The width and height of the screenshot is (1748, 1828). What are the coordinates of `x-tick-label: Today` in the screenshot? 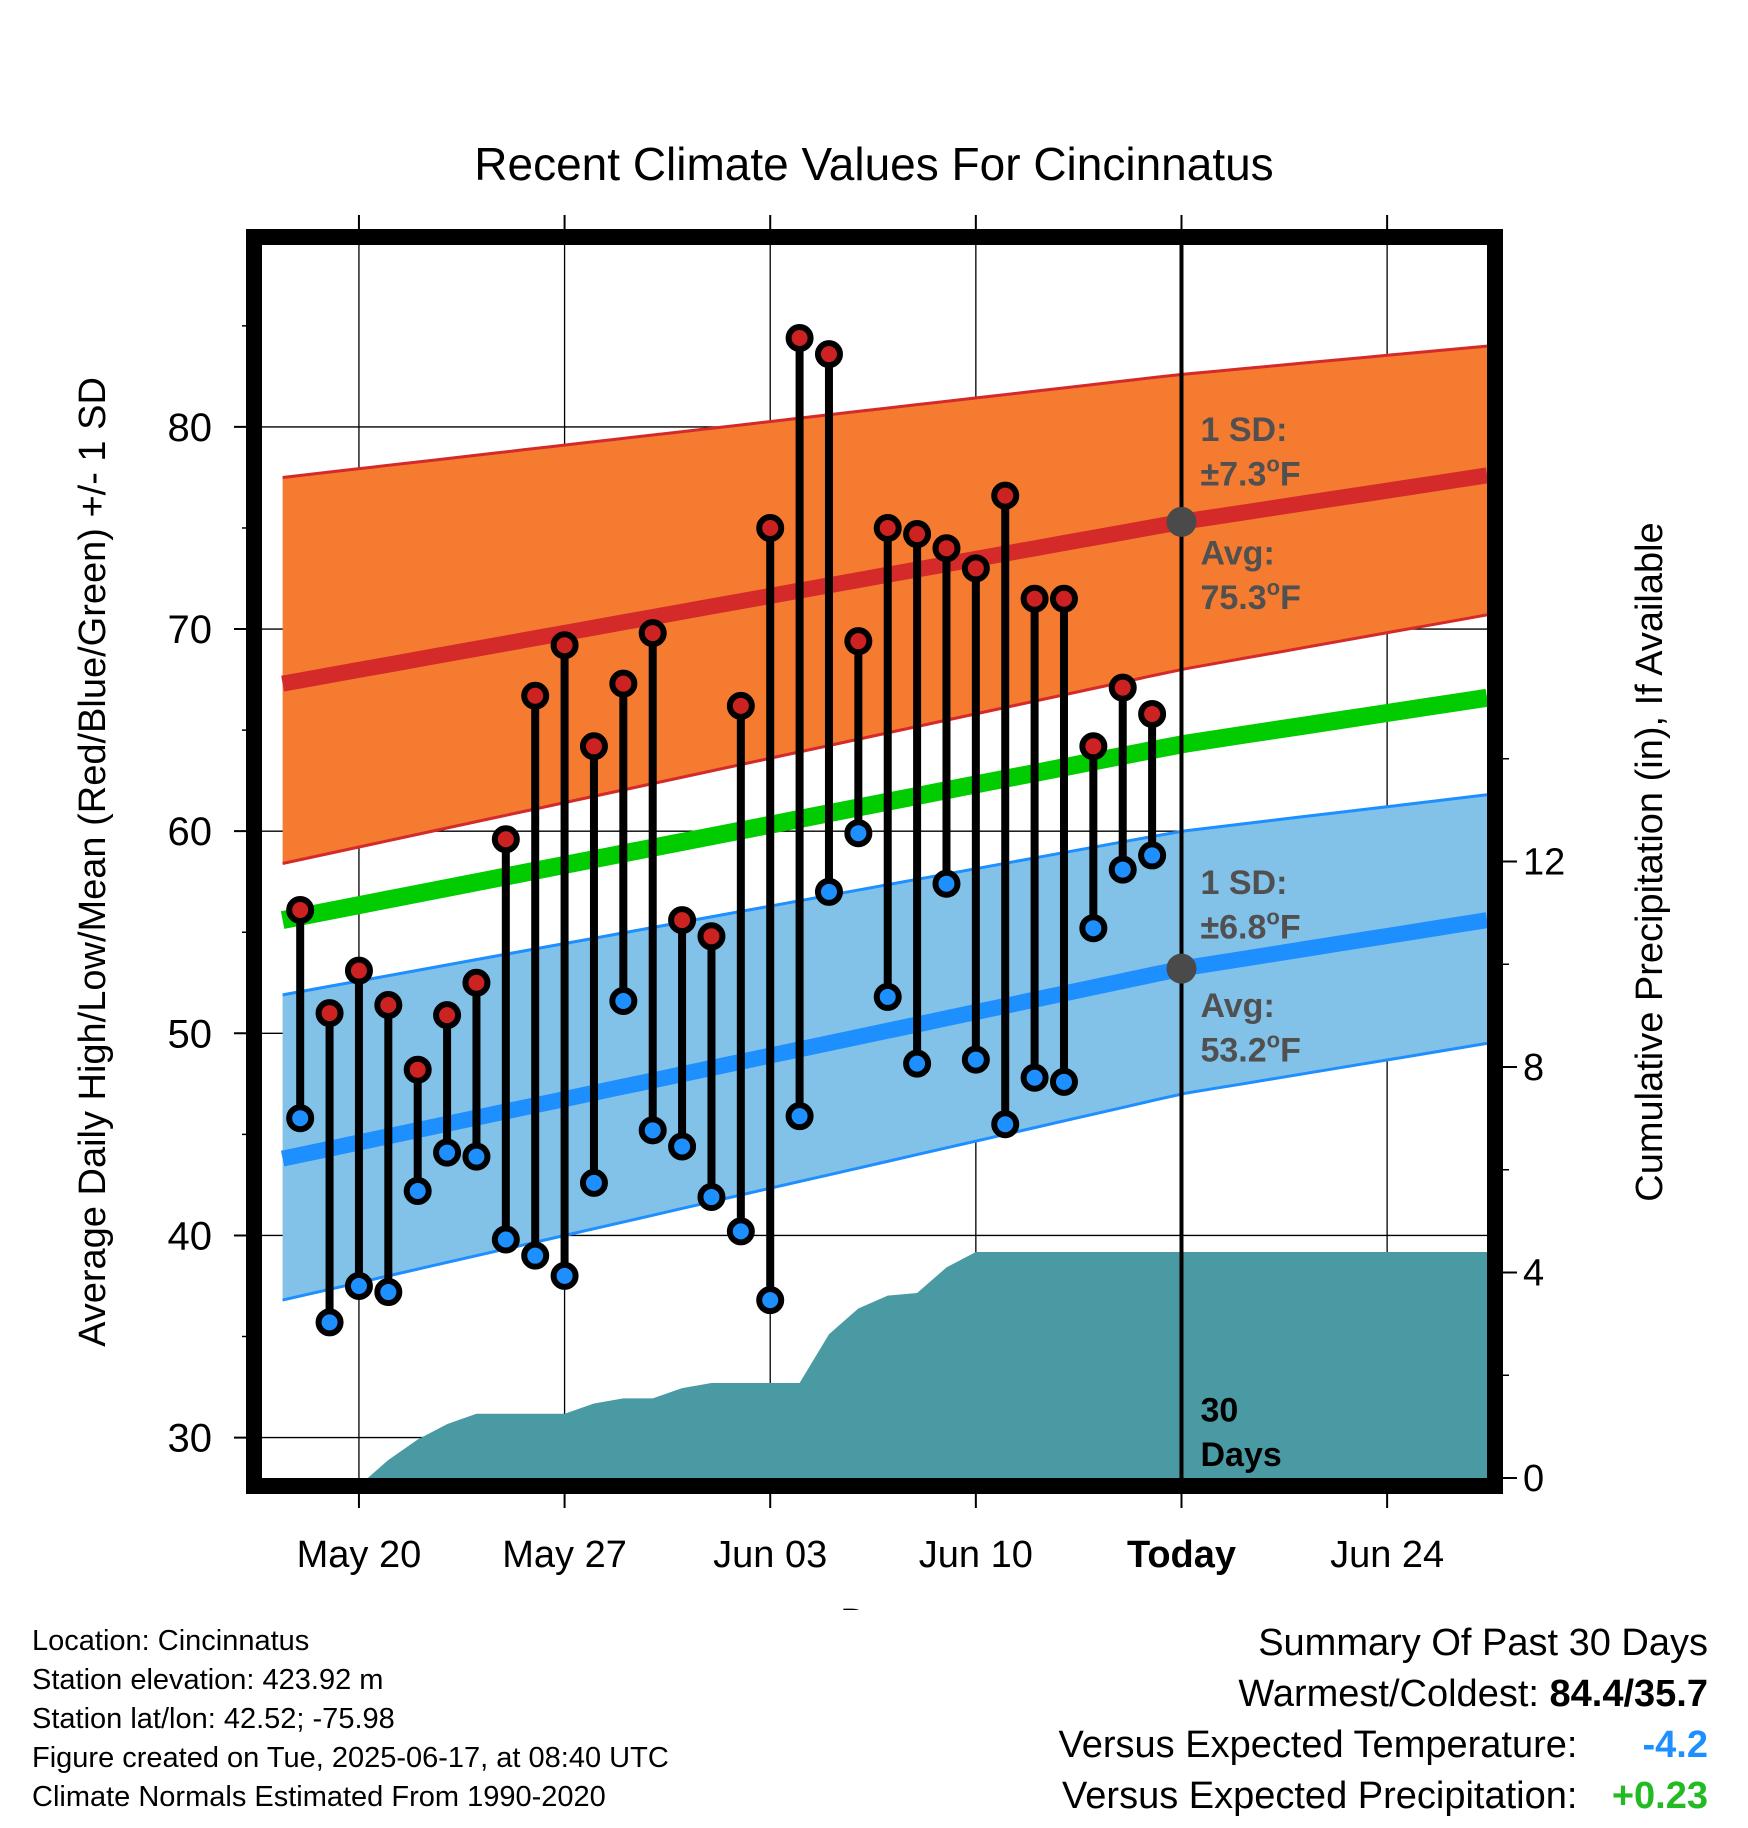 It's located at (1181, 1555).